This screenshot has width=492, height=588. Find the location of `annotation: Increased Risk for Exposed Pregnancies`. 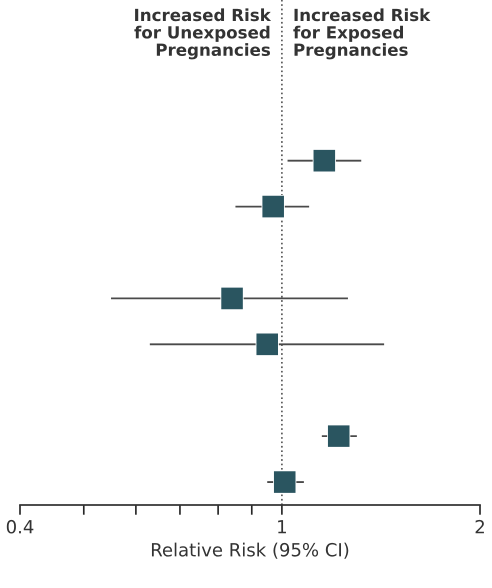

annotation: Increased Risk for Exposed Pregnancies is located at coordinates (362, 34).